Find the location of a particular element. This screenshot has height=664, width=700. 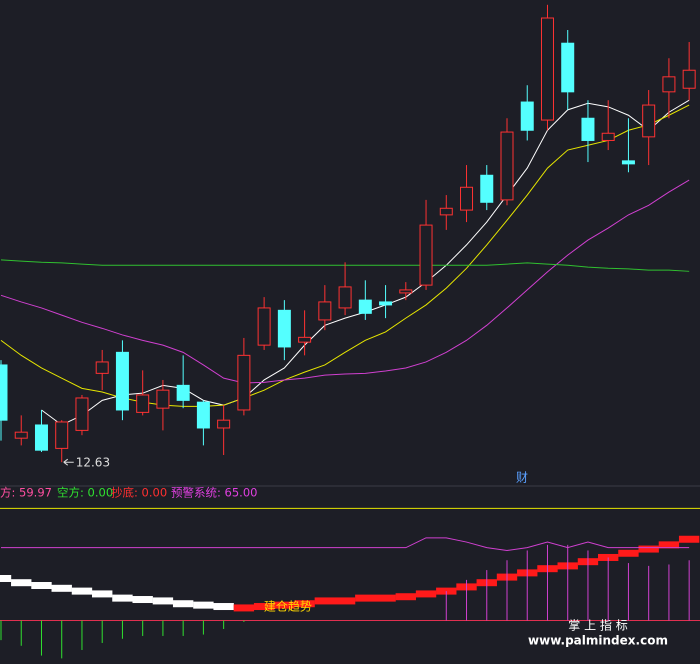

trend-label: 建仓趋势 is located at coordinates (288, 607).